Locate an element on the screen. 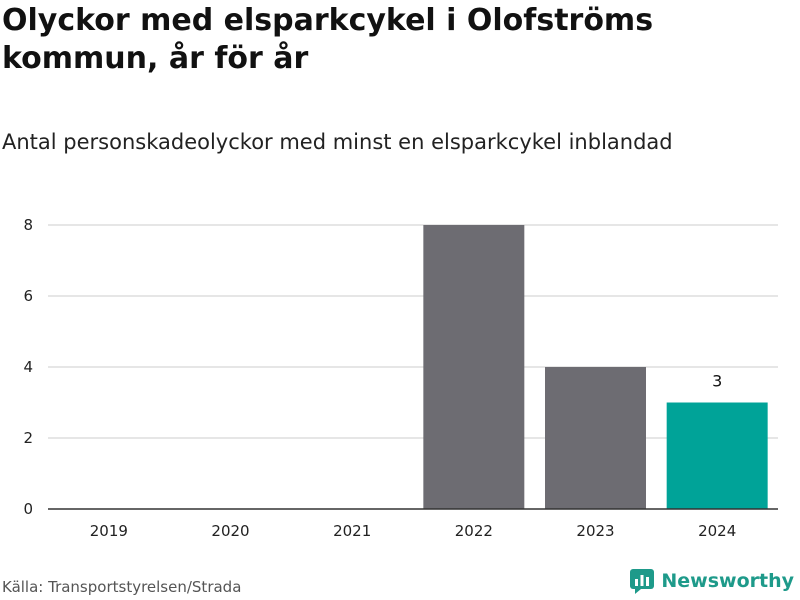 This screenshot has width=800, height=600. brand-name: Newsworthy is located at coordinates (727, 581).